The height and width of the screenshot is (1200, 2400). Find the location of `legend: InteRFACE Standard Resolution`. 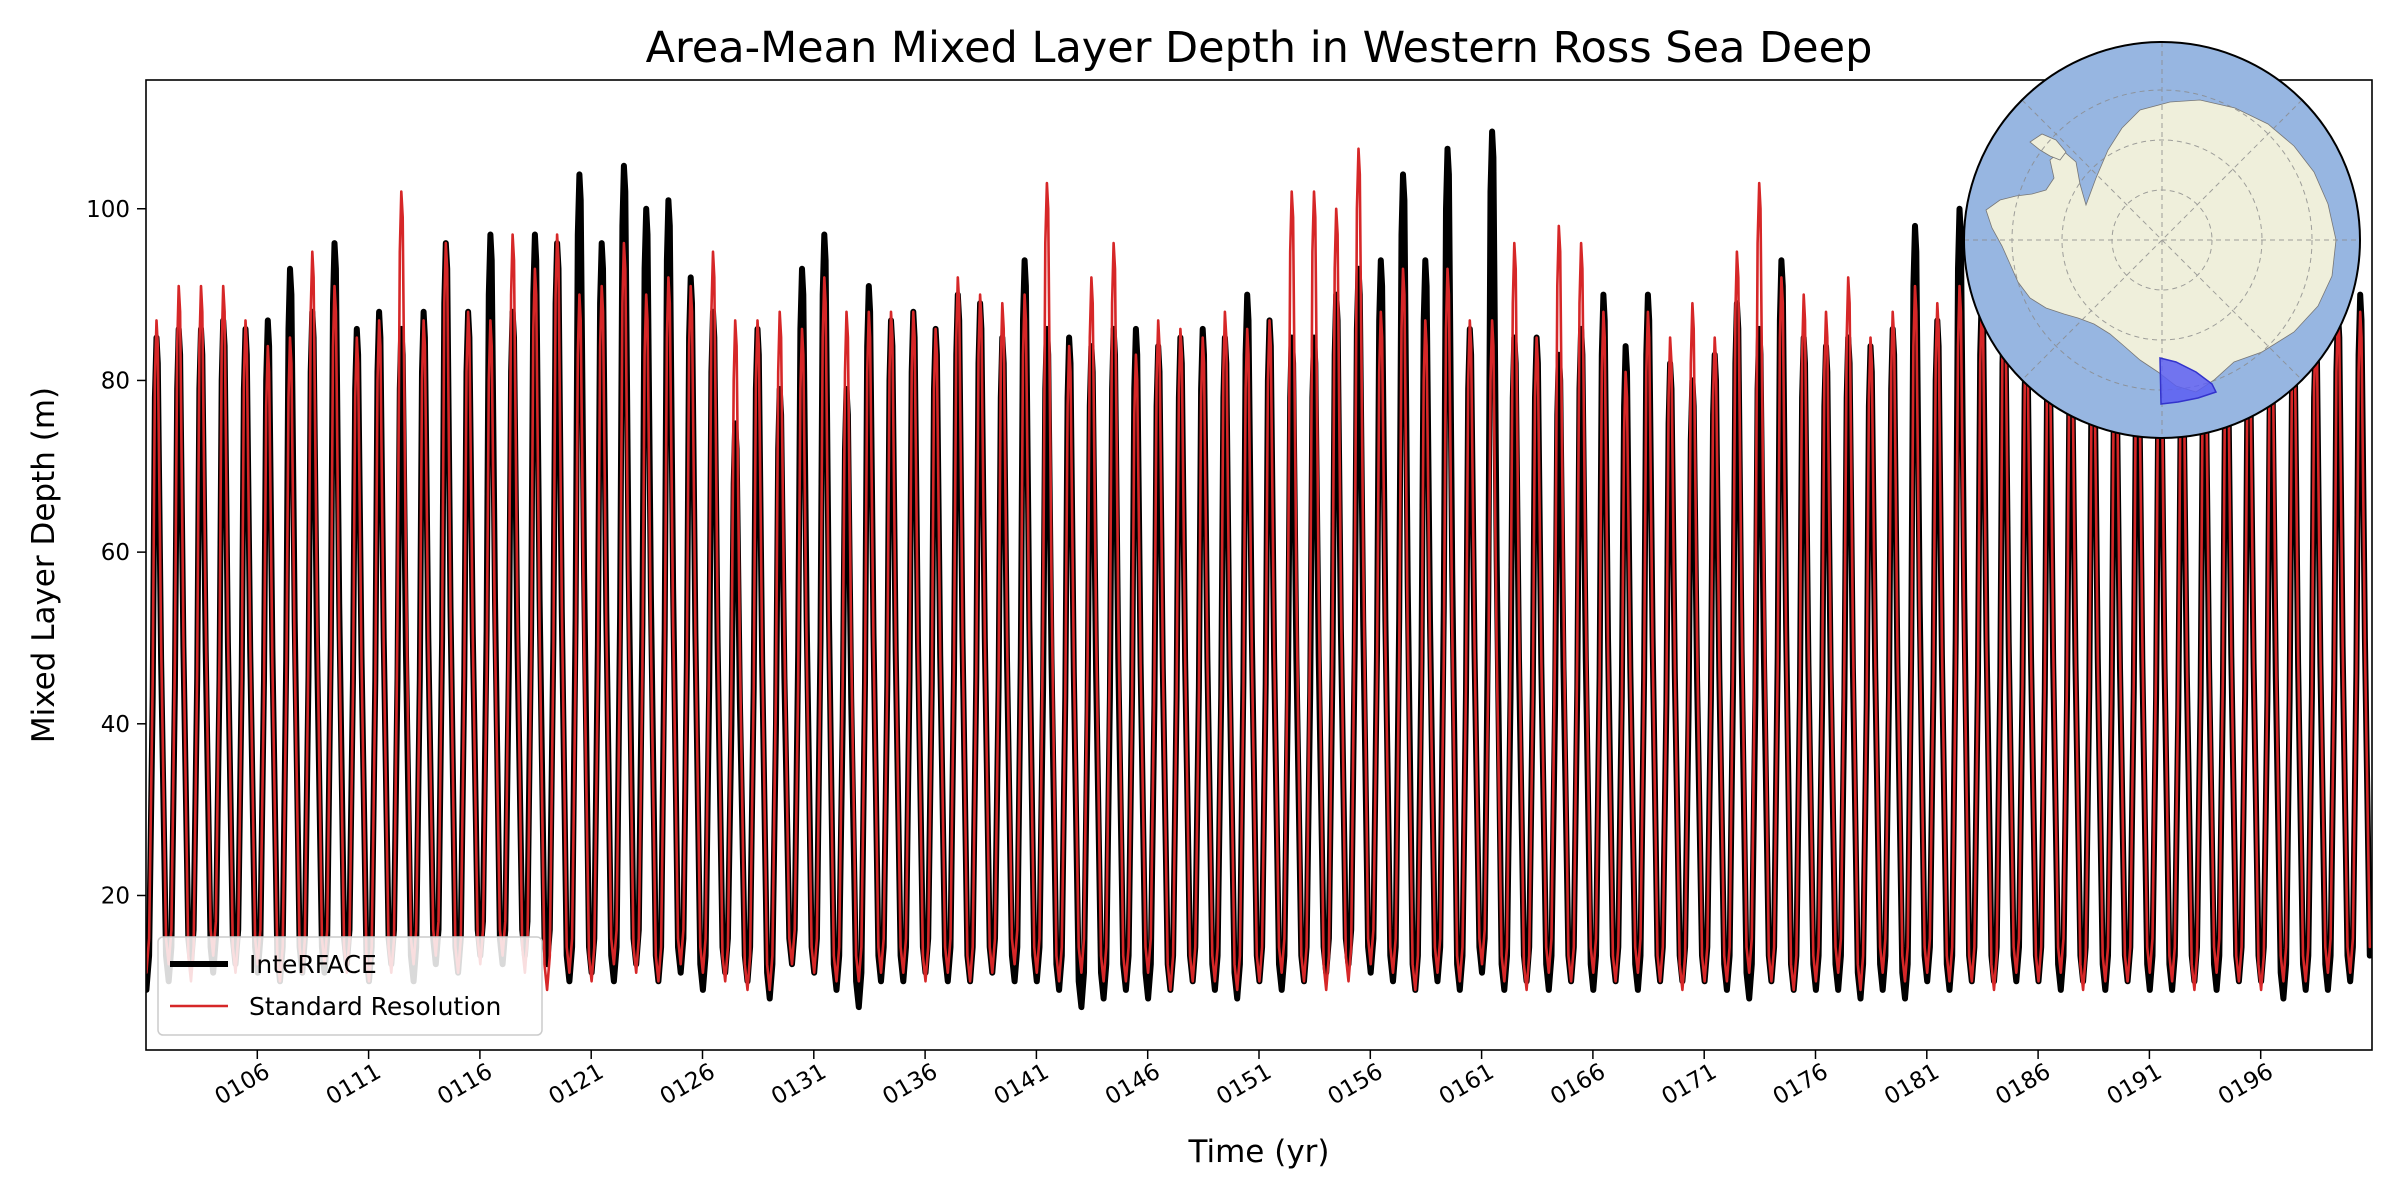

legend: InteRFACE Standard Resolution is located at coordinates (350, 986).